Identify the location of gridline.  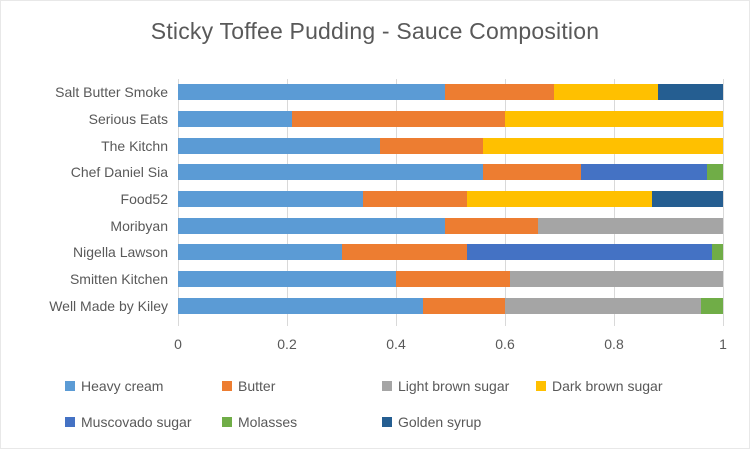
(723, 202).